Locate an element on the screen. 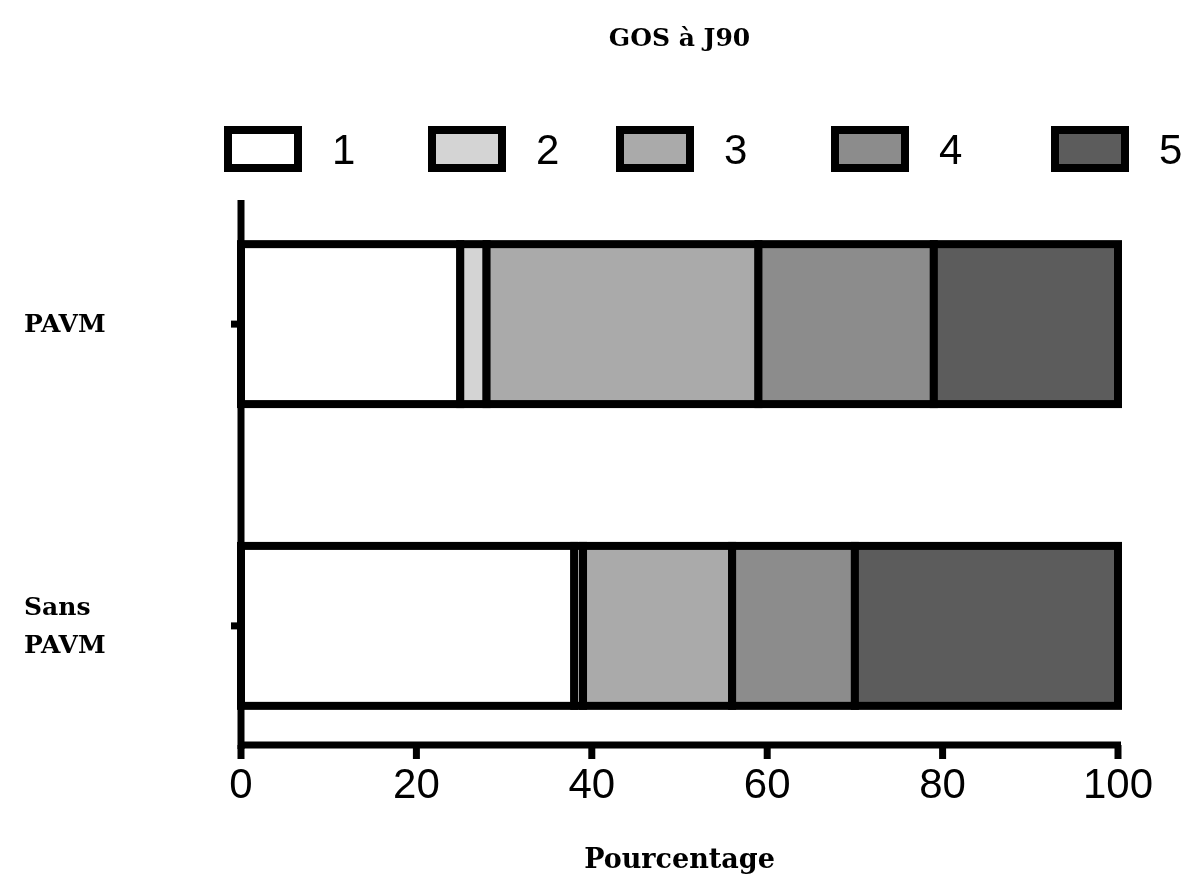 Image resolution: width=1184 pixels, height=876 pixels. x-tick-label: 40 is located at coordinates (592, 783).